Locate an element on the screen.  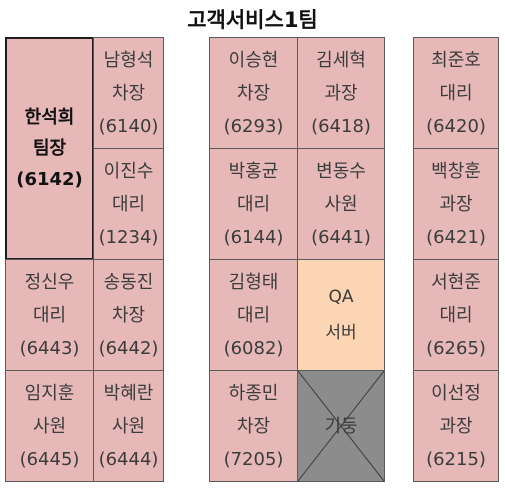
seat-ext: (7205) is located at coordinates (253, 459).